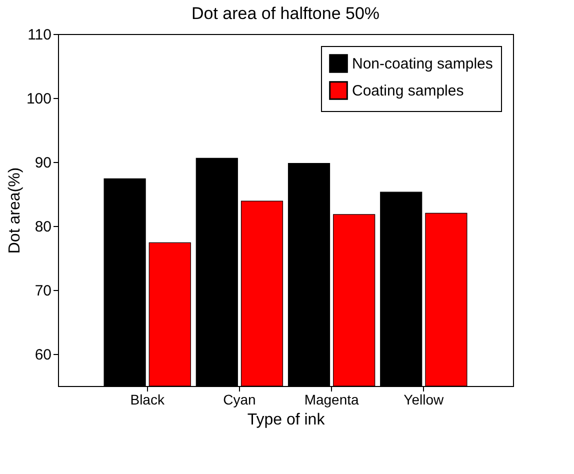  I want to click on x-tick-label: Black, so click(148, 400).